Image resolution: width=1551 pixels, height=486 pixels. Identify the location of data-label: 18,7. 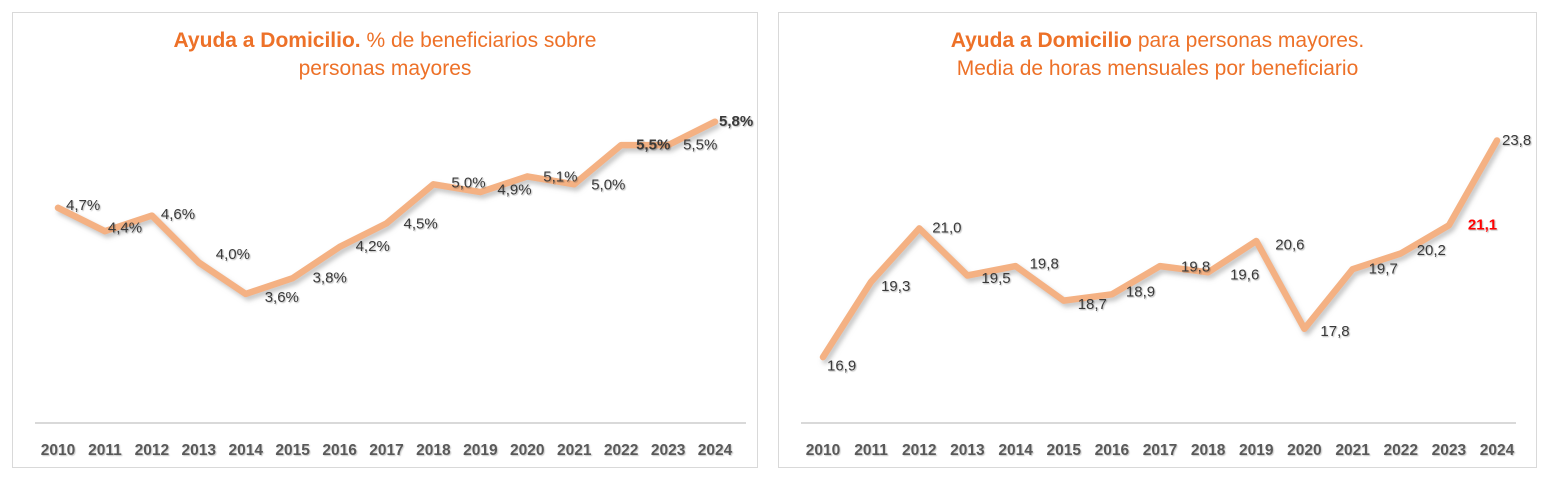
(1092, 304).